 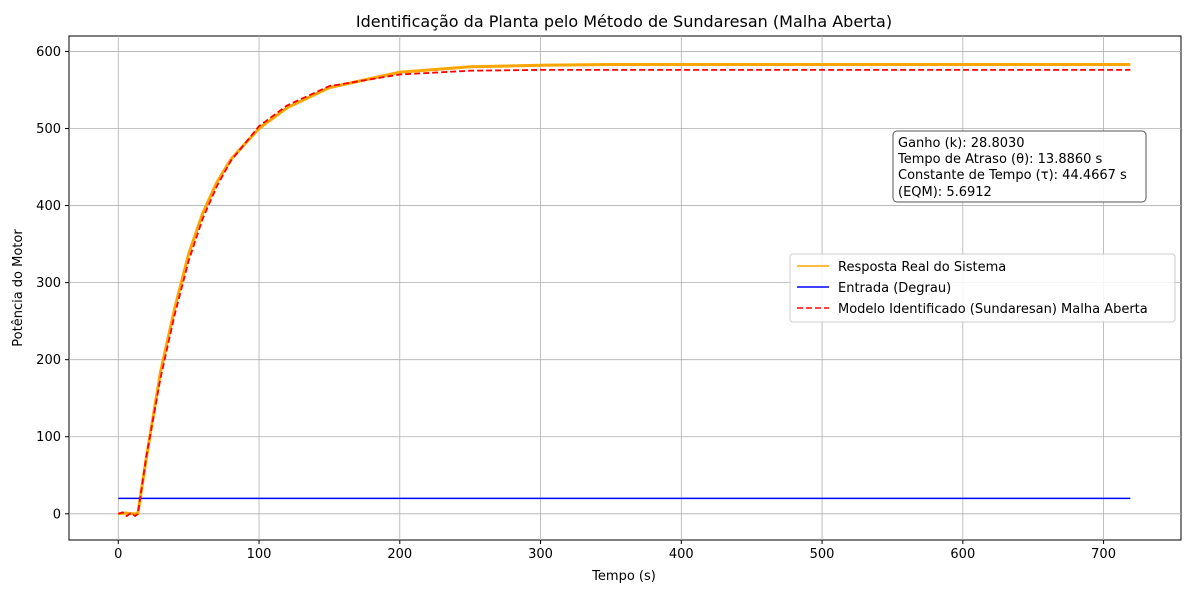 What do you see at coordinates (681, 554) in the screenshot?
I see `x-tick-label: 400` at bounding box center [681, 554].